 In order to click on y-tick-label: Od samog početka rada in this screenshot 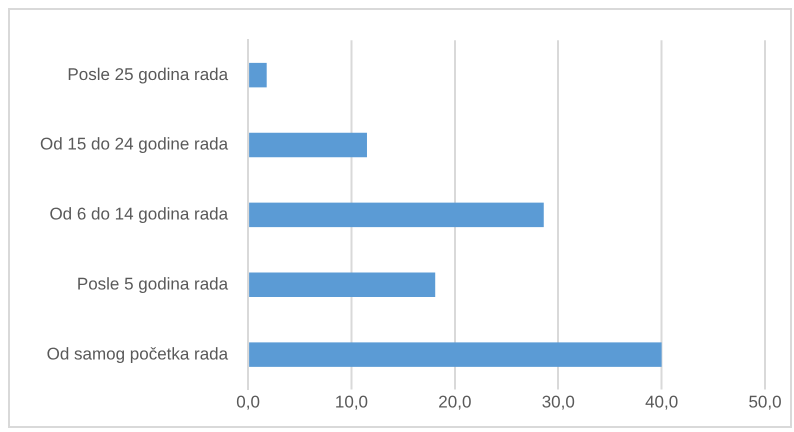, I will do `click(137, 354)`.